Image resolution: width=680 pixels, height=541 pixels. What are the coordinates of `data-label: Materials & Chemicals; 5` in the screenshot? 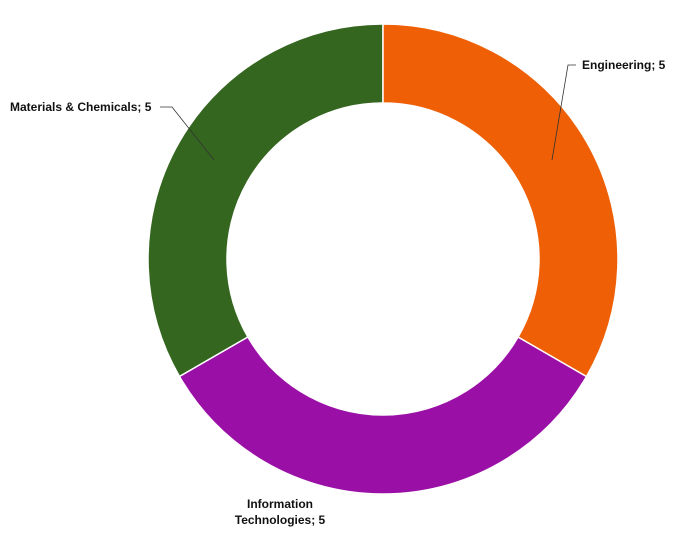 It's located at (81, 107).